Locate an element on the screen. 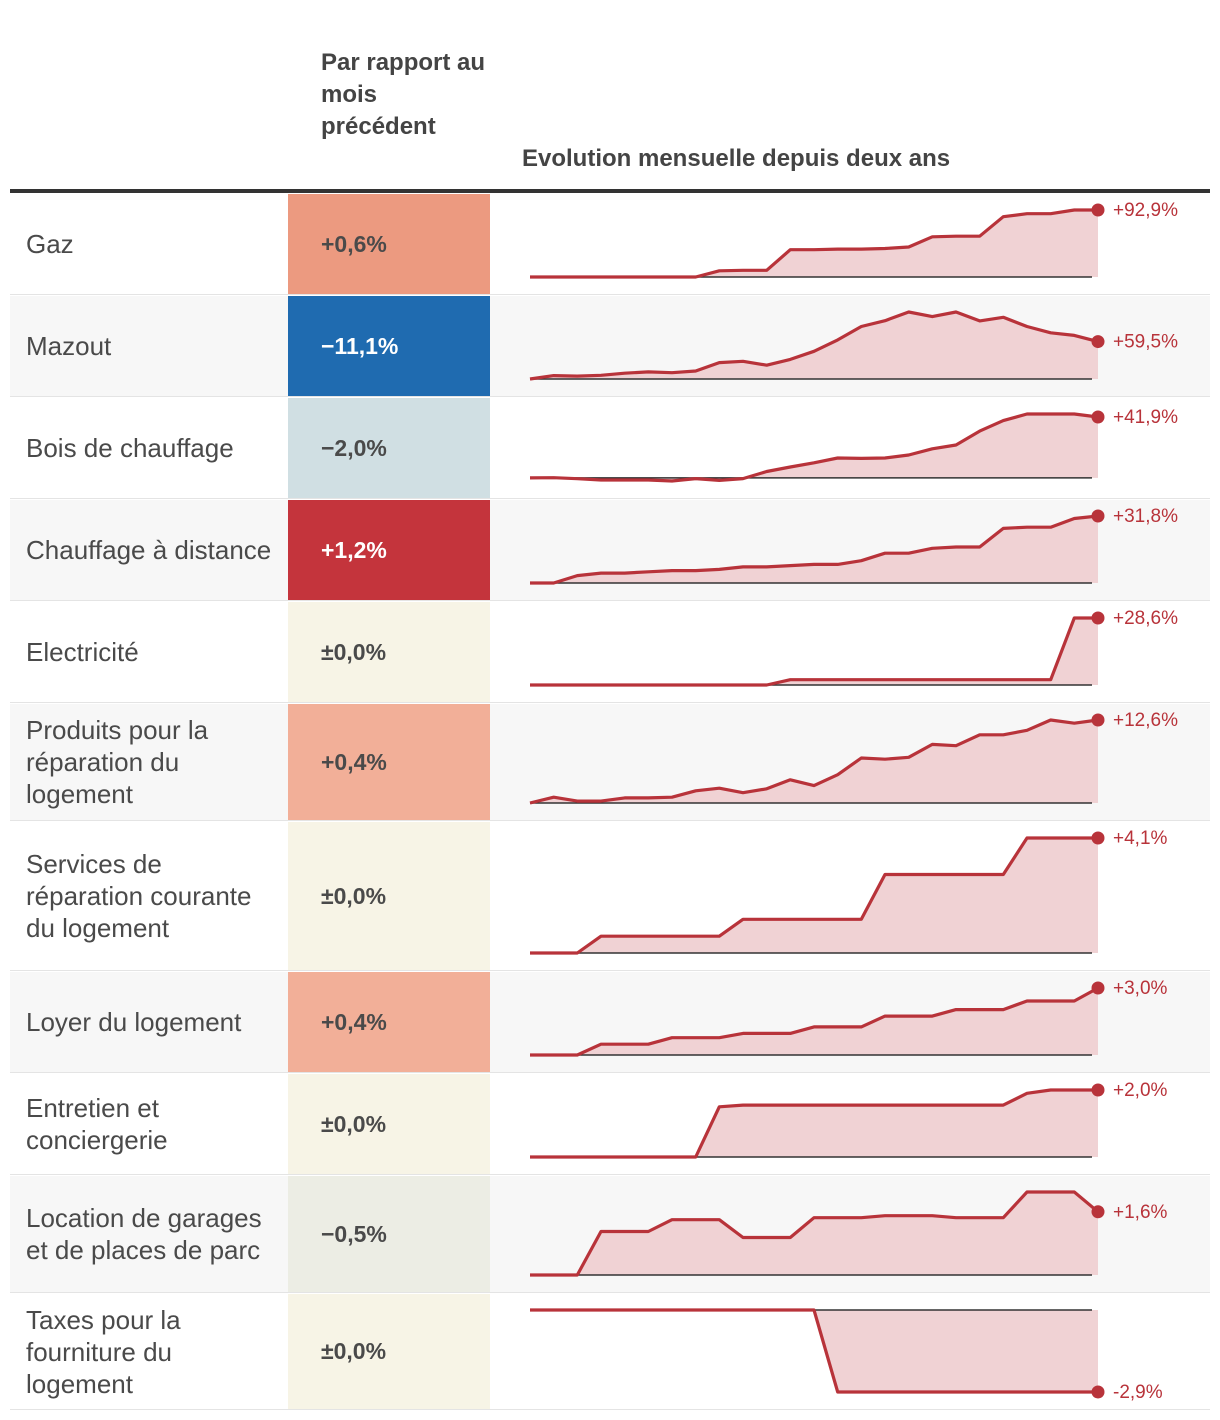  change-cell: −2,0% is located at coordinates (389, 448).